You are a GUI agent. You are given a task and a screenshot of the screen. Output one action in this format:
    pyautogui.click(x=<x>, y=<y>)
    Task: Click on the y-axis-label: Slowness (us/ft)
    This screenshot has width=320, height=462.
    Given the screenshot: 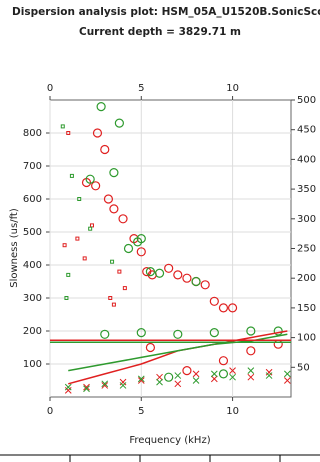 What is the action you would take?
    pyautogui.click(x=14, y=248)
    